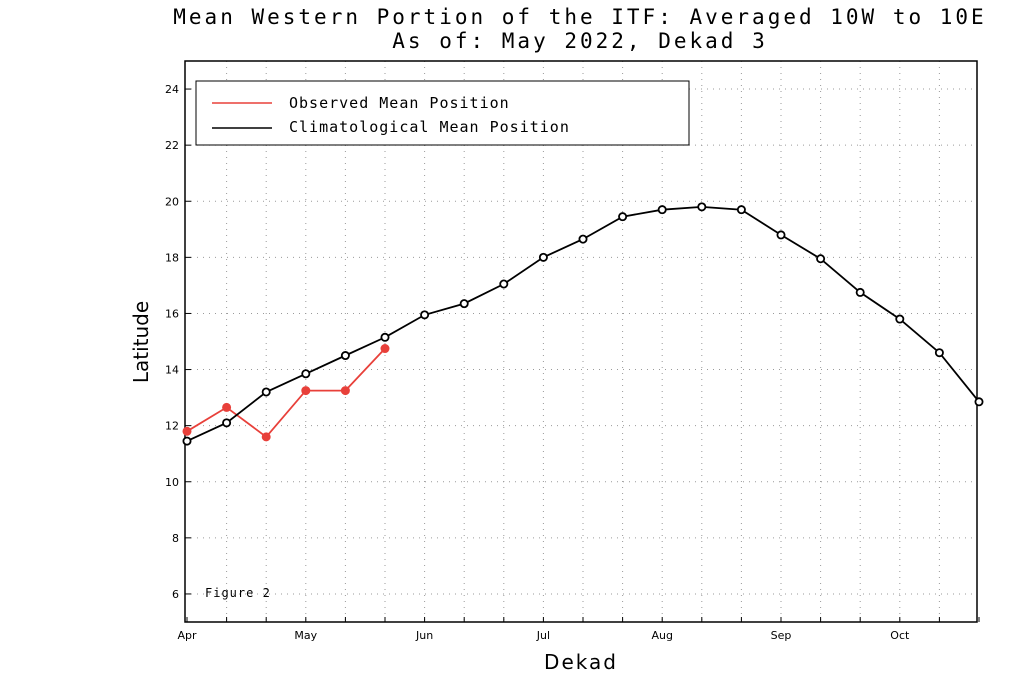 The width and height of the screenshot is (1024, 683). Describe the element at coordinates (543, 635) in the screenshot. I see `x-tick-label-jul: Jul` at that location.